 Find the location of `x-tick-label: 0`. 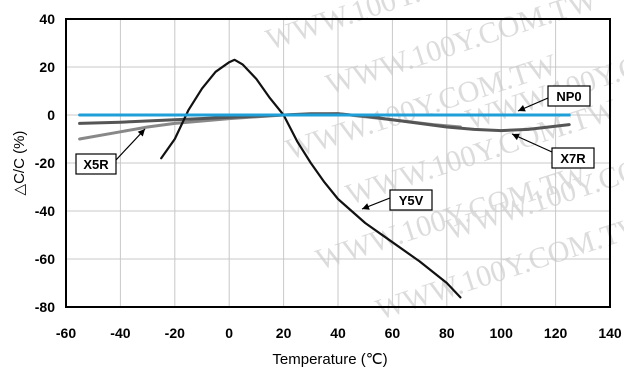

x-tick-label: 0 is located at coordinates (229, 333).